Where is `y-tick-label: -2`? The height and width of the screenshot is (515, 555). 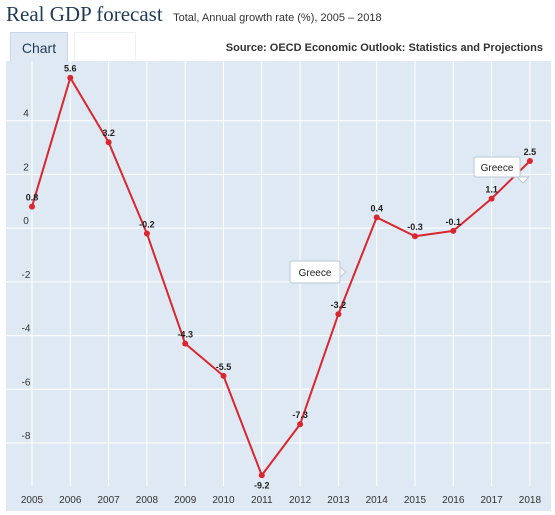
y-tick-label: -2 is located at coordinates (26, 275).